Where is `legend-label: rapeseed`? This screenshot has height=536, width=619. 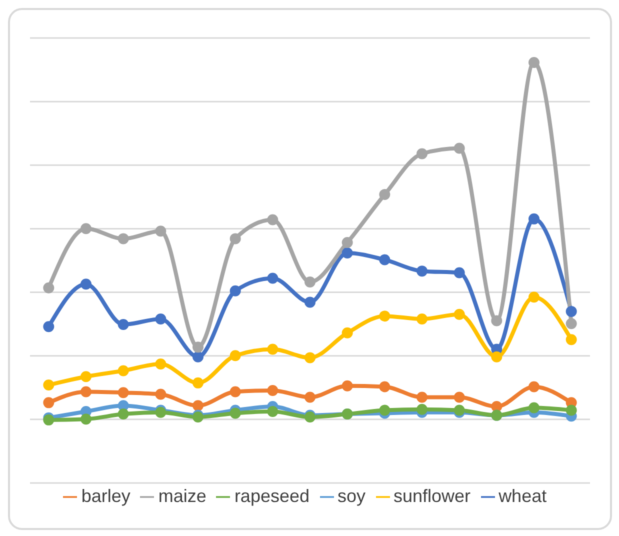
legend-label: rapeseed is located at coordinates (272, 496).